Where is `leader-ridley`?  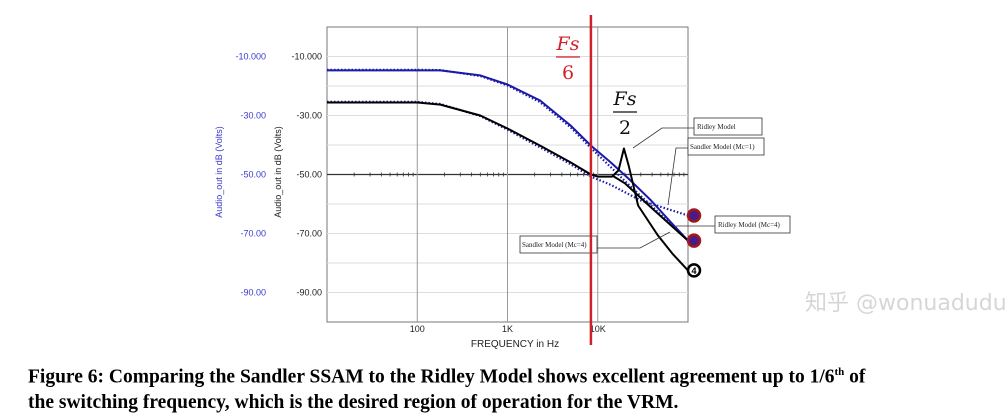
leader-ridley is located at coordinates (663, 138).